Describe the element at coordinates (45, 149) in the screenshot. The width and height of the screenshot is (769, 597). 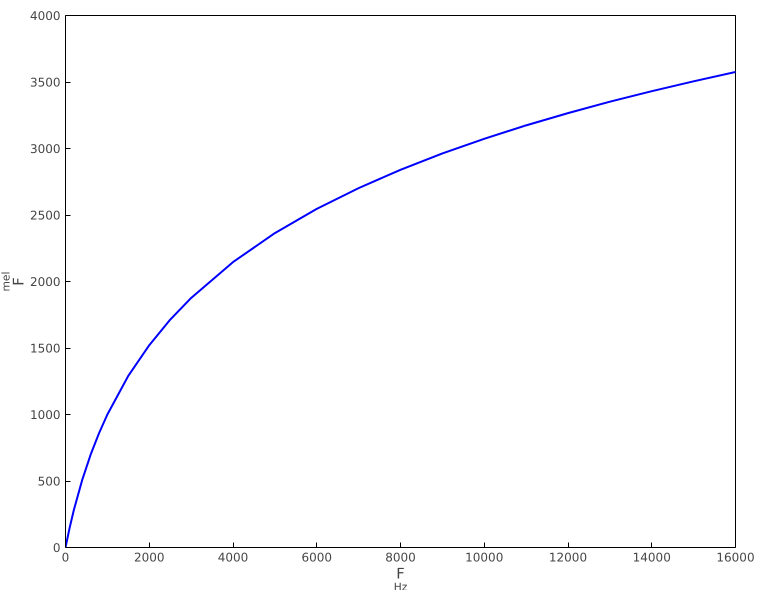
I see `y-tick-label: 3000` at that location.